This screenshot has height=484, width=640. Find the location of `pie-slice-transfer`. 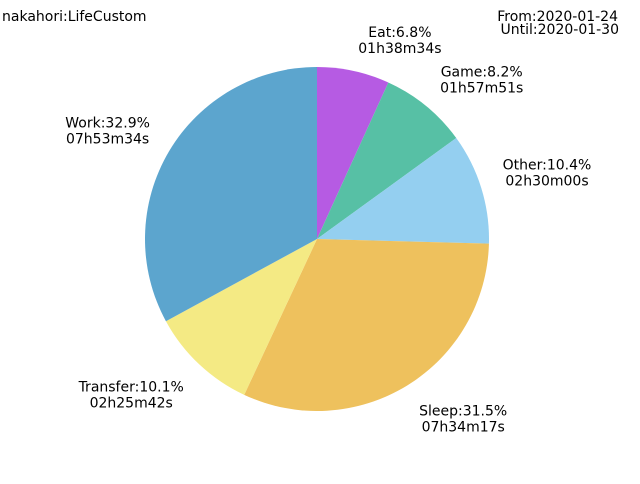

pie-slice-transfer is located at coordinates (241, 317).